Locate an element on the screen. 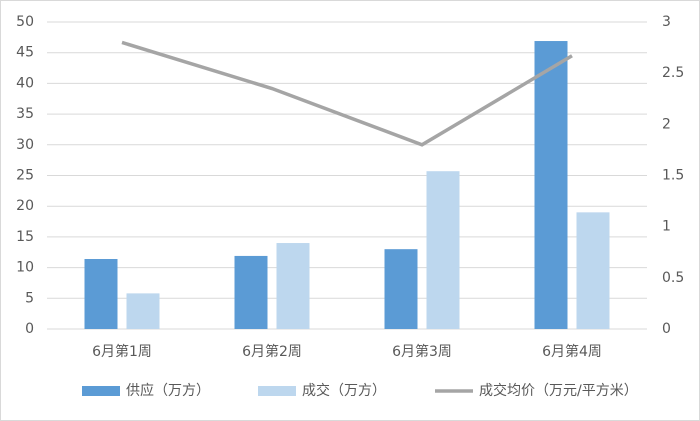 This screenshot has width=700, height=421. y2-tick-label: 1 is located at coordinates (666, 227).